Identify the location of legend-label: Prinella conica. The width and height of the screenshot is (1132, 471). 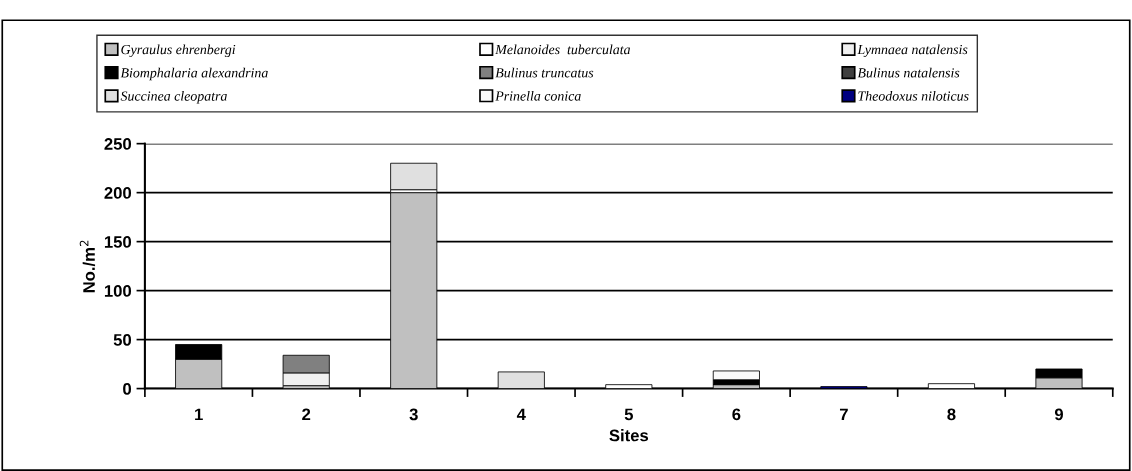
(538, 95).